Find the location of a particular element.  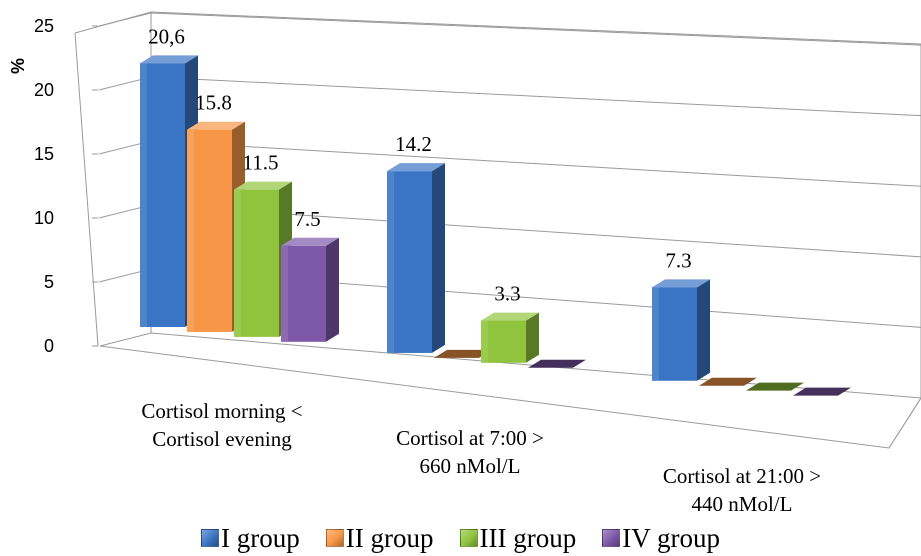

wall-top-edge is located at coordinates (497, 28).